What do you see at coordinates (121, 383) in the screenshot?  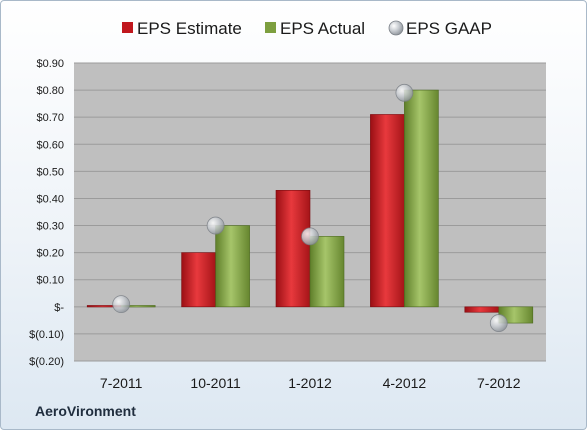 I see `x-category-label: 7-2011` at bounding box center [121, 383].